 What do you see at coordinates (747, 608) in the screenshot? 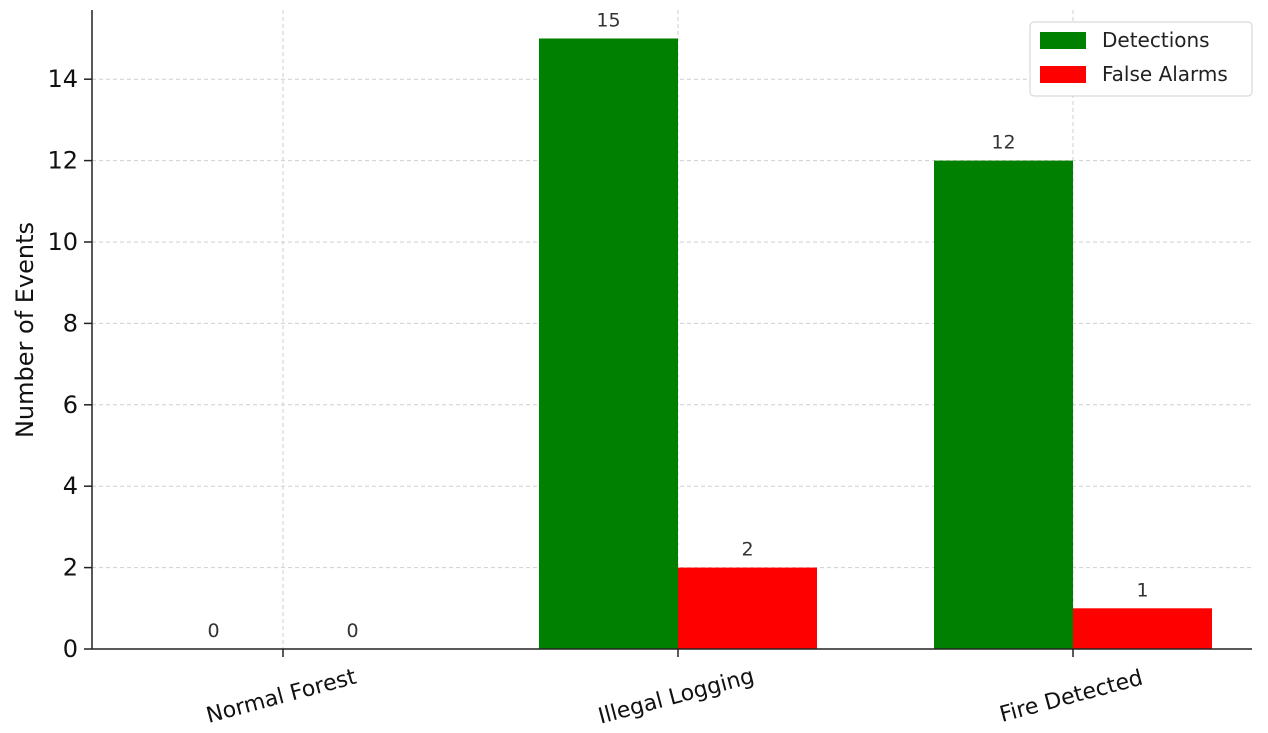
I see `bar-false-alarms-illegal-logging` at bounding box center [747, 608].